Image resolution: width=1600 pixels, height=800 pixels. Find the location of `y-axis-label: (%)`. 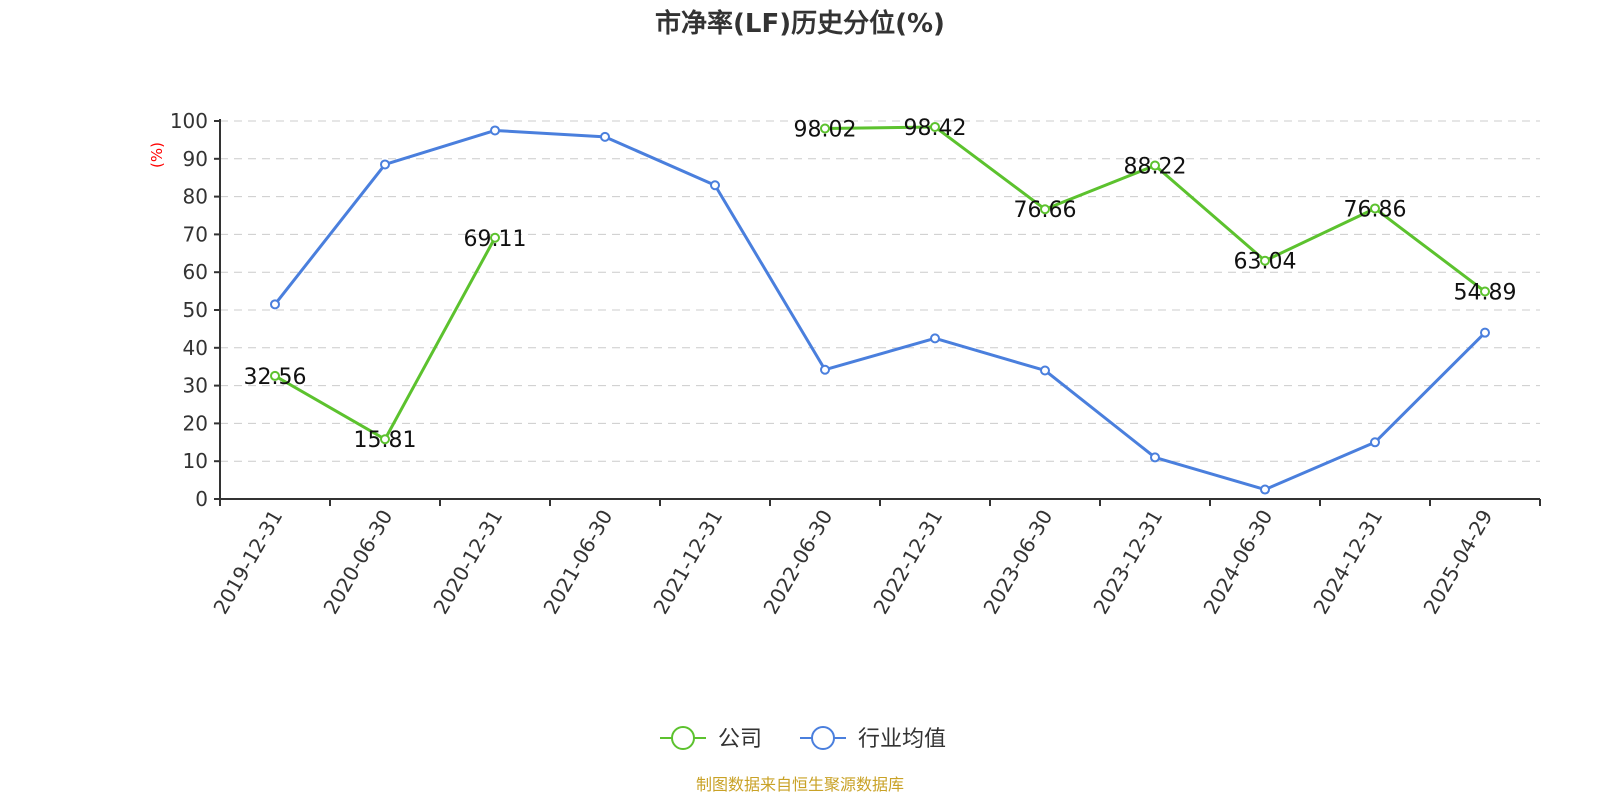

y-axis-label: (%) is located at coordinates (157, 155).